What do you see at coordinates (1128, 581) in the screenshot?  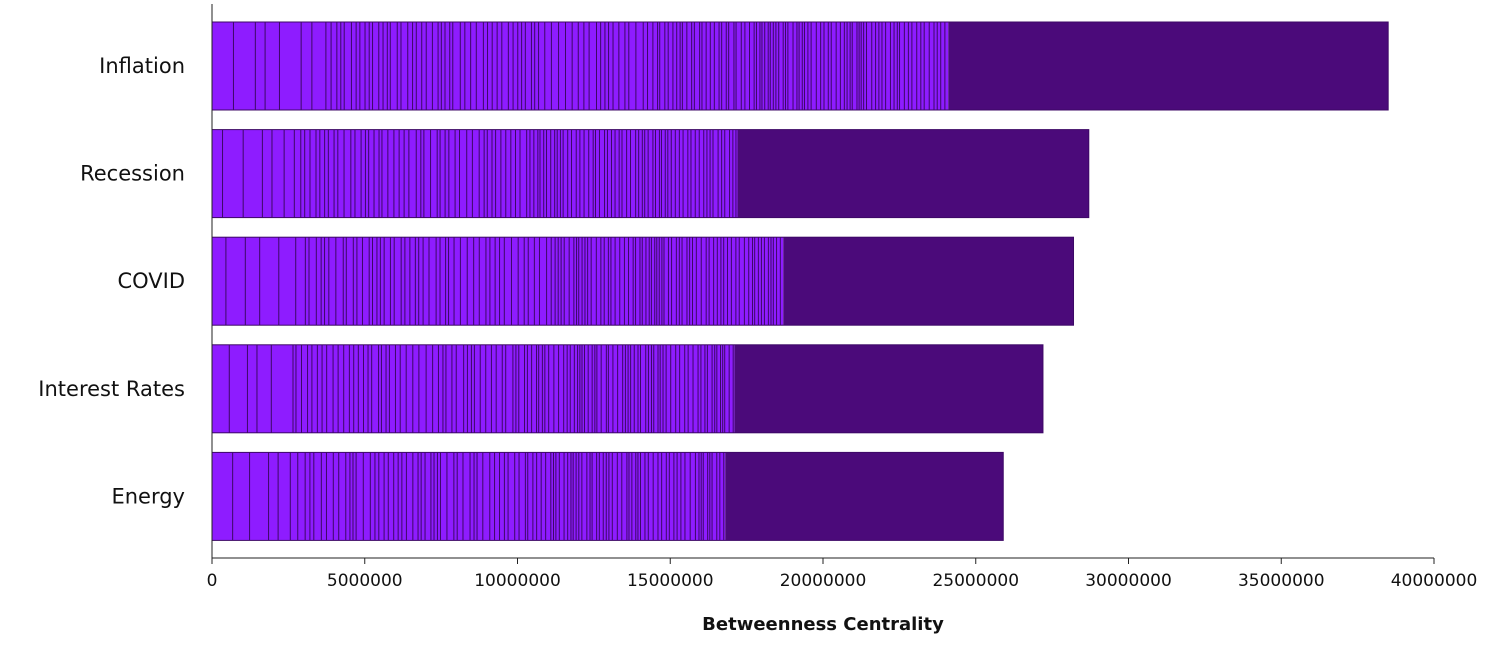 I see `x-tick-label: 30000000` at bounding box center [1128, 581].